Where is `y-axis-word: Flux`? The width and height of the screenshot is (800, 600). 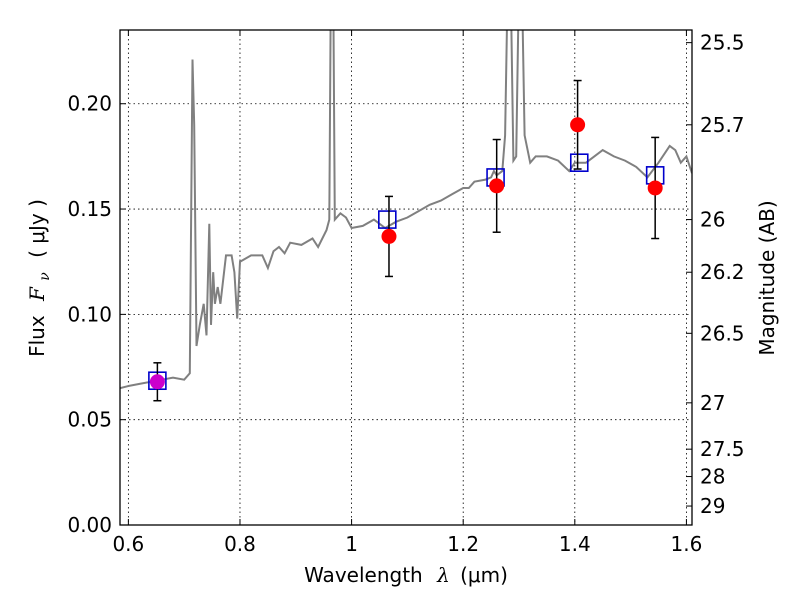
y-axis-word: Flux is located at coordinates (37, 336).